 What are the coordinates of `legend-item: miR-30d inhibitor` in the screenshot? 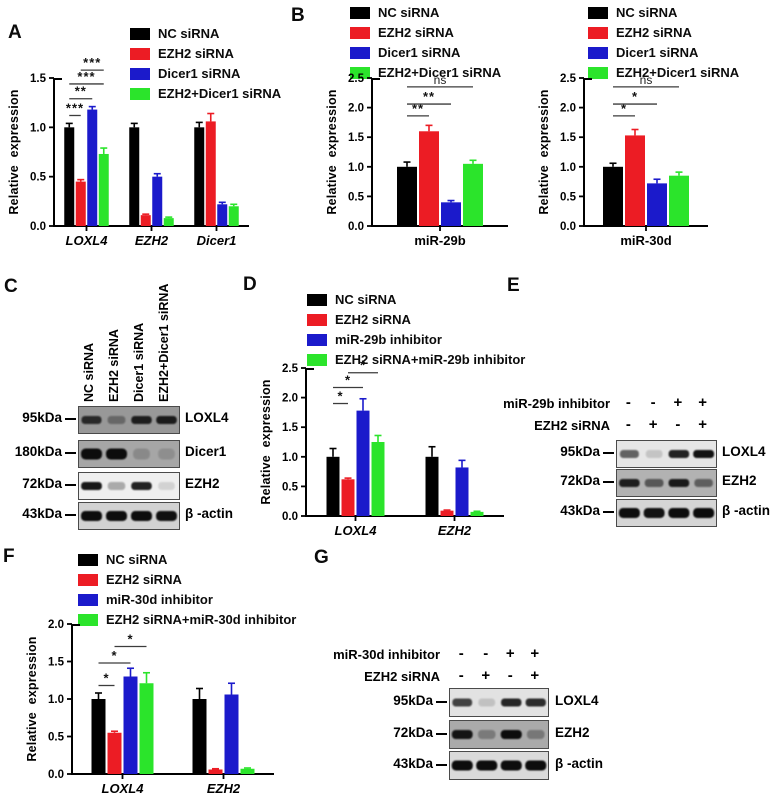 It's located at (145, 599).